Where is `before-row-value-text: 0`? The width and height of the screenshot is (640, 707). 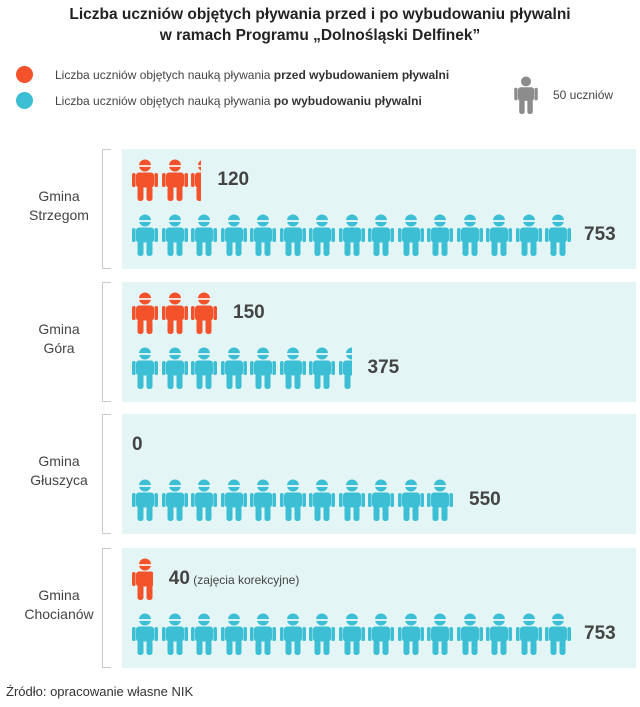 before-row-value-text: 0 is located at coordinates (137, 444).